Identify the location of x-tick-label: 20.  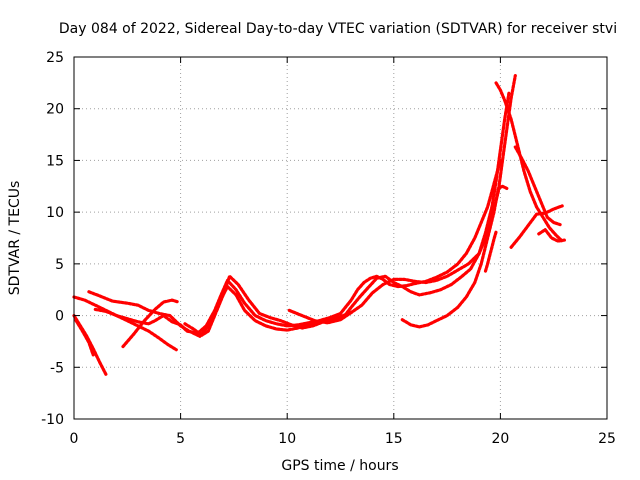
(500, 439).